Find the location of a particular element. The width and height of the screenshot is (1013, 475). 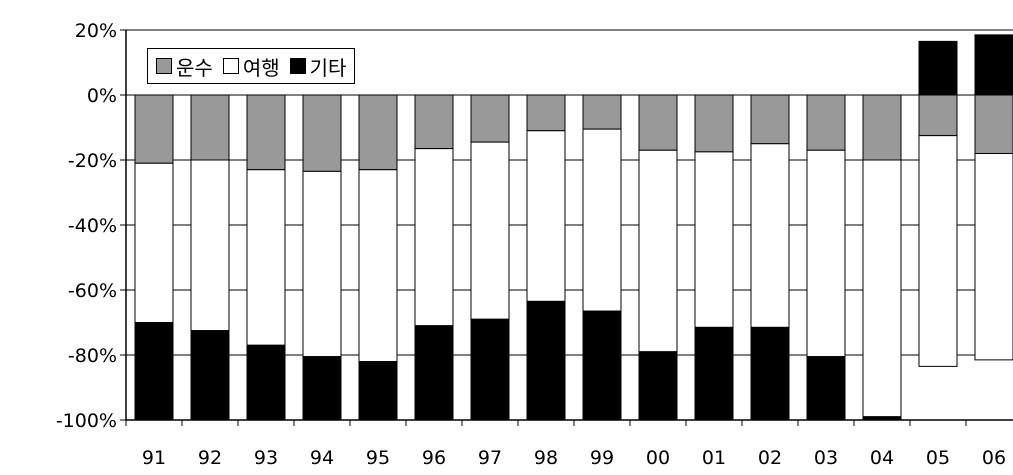

legend-label-transport: 운수 is located at coordinates (194, 67).